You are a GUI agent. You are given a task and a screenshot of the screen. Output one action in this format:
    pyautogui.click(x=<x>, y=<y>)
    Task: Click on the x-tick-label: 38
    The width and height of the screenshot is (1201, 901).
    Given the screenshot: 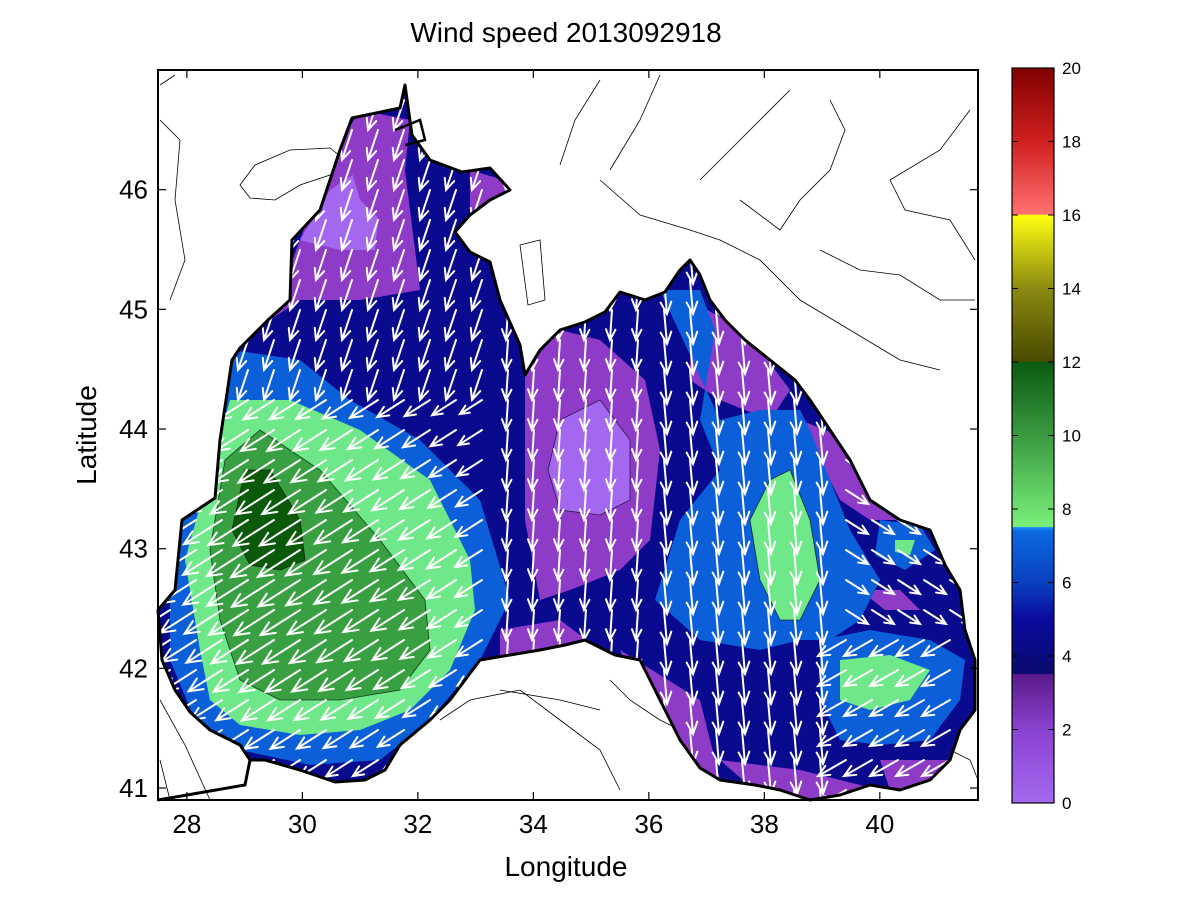 What is the action you would take?
    pyautogui.click(x=764, y=824)
    